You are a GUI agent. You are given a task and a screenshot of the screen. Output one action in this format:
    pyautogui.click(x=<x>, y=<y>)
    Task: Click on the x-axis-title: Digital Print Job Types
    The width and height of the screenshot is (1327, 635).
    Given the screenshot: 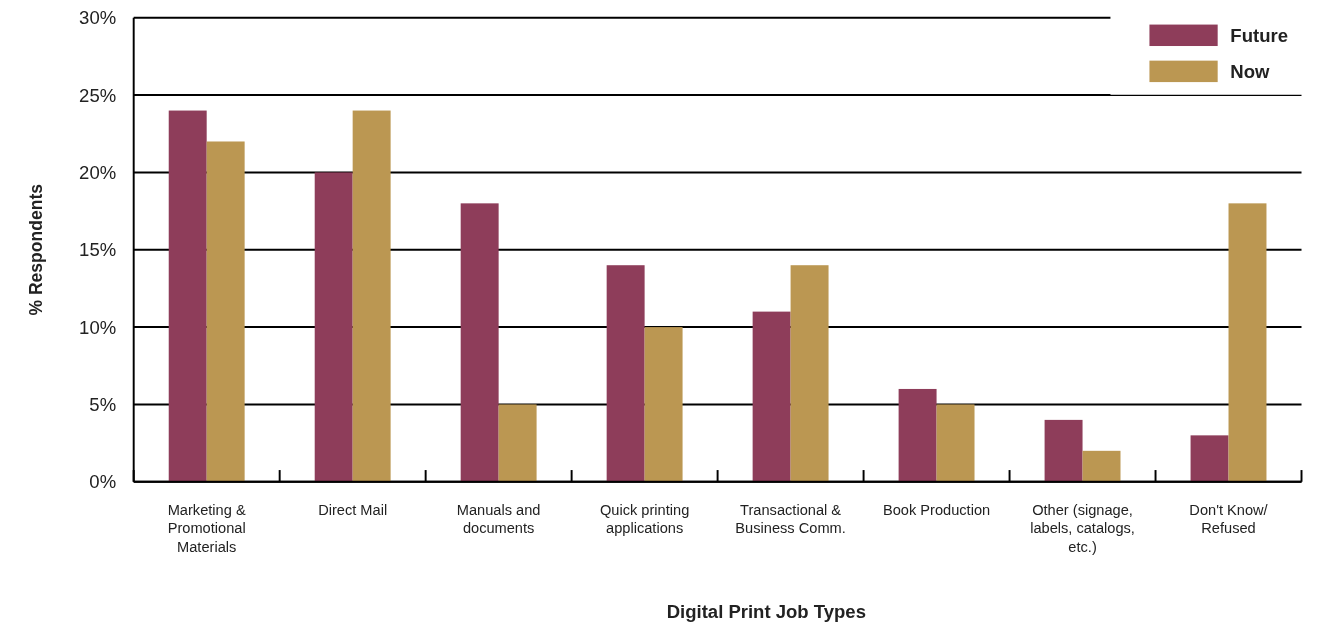 What is the action you would take?
    pyautogui.click(x=766, y=612)
    